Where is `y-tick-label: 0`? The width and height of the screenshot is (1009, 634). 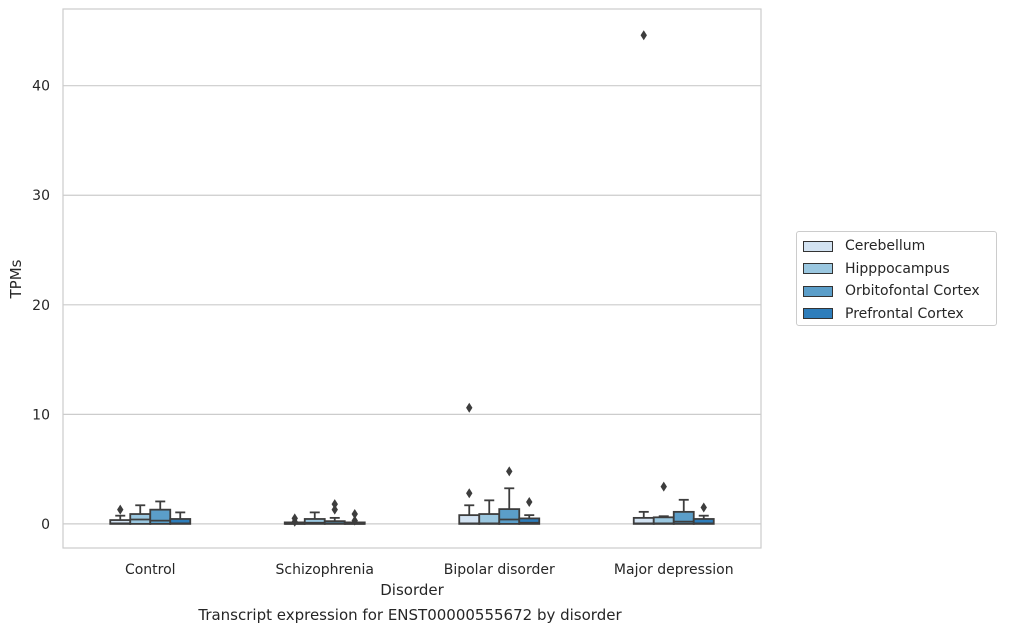 y-tick-label: 0 is located at coordinates (45, 525).